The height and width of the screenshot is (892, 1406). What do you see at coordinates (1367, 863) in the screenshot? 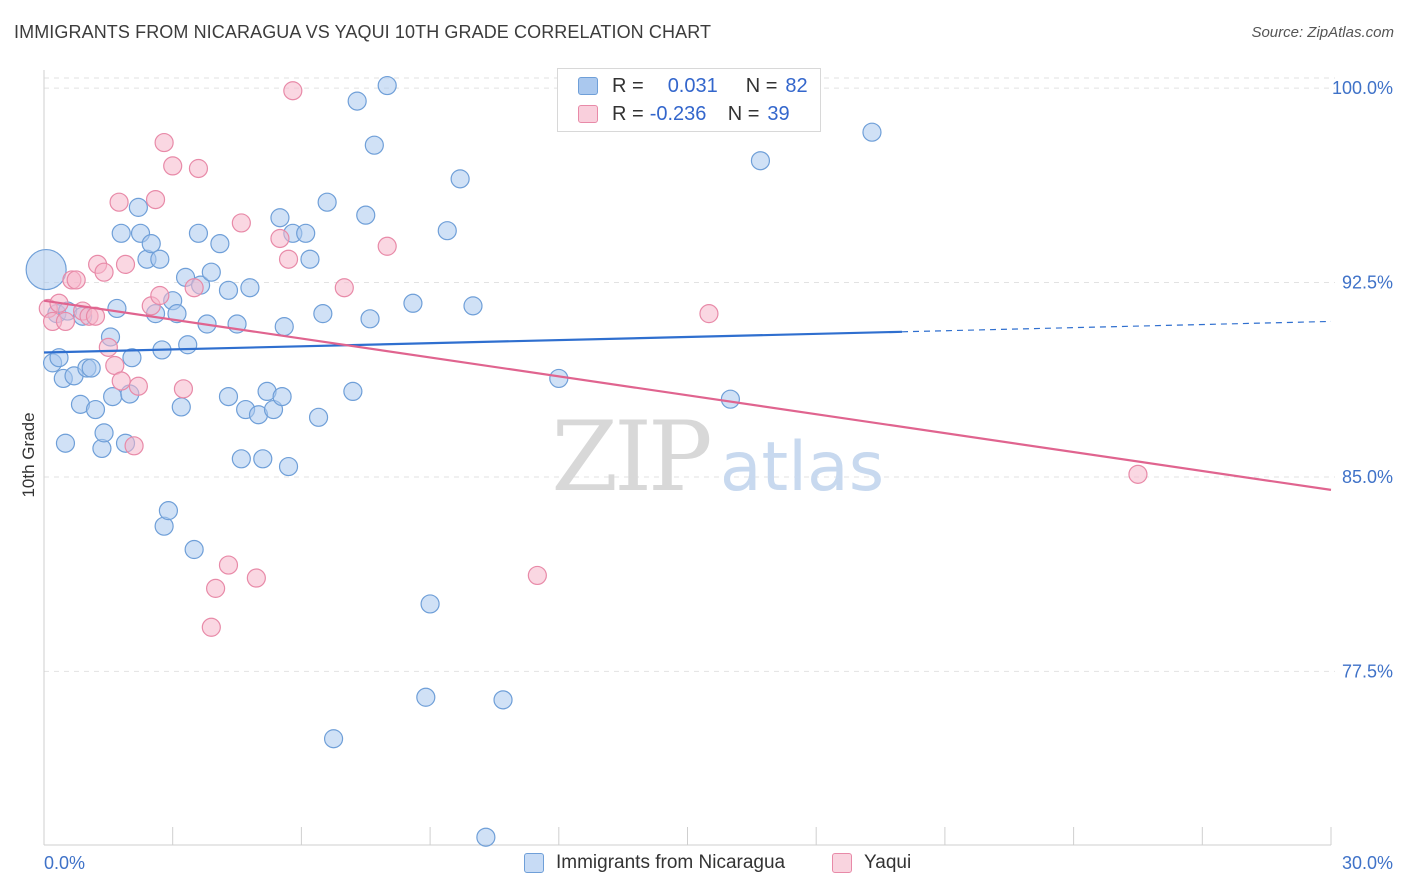
I see `x-tick-label: 30.0%` at bounding box center [1367, 863].